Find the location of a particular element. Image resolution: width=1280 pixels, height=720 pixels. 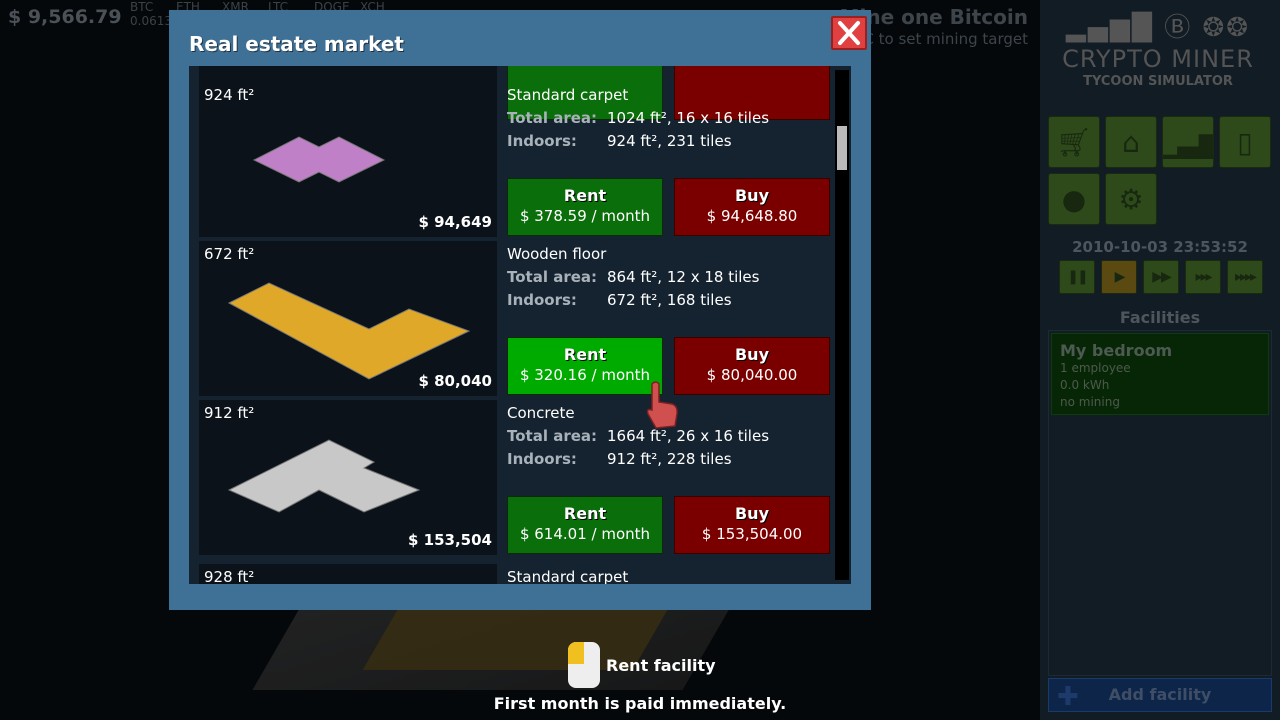

logo-icon: ▂▄▆█ Ⓑ ❂❂ is located at coordinates (1158, 28).